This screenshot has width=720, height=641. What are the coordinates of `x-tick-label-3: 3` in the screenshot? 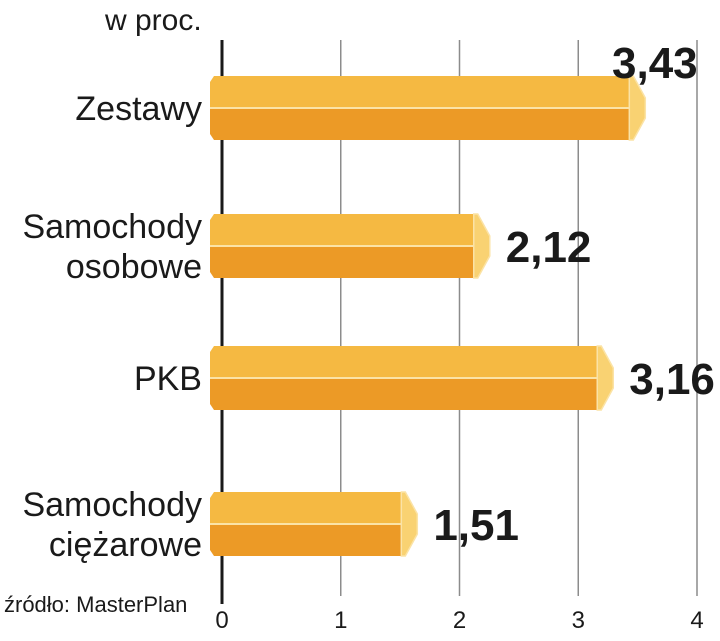 It's located at (578, 620).